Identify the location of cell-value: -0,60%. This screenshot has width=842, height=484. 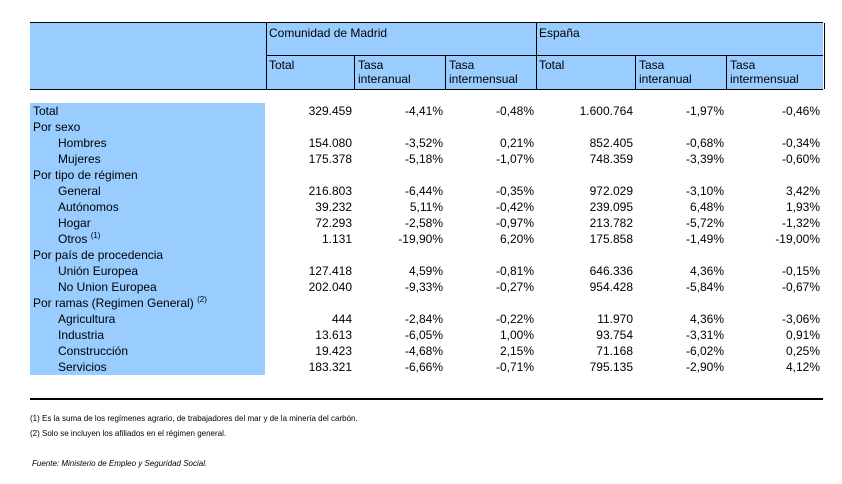
(800, 159).